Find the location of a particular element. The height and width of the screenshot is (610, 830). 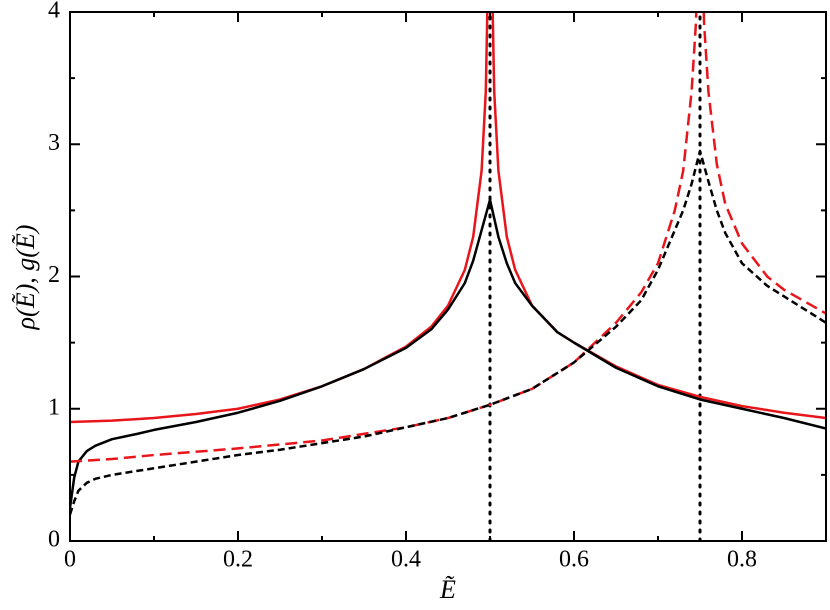

x-tick-label: 0.2 is located at coordinates (238, 560).